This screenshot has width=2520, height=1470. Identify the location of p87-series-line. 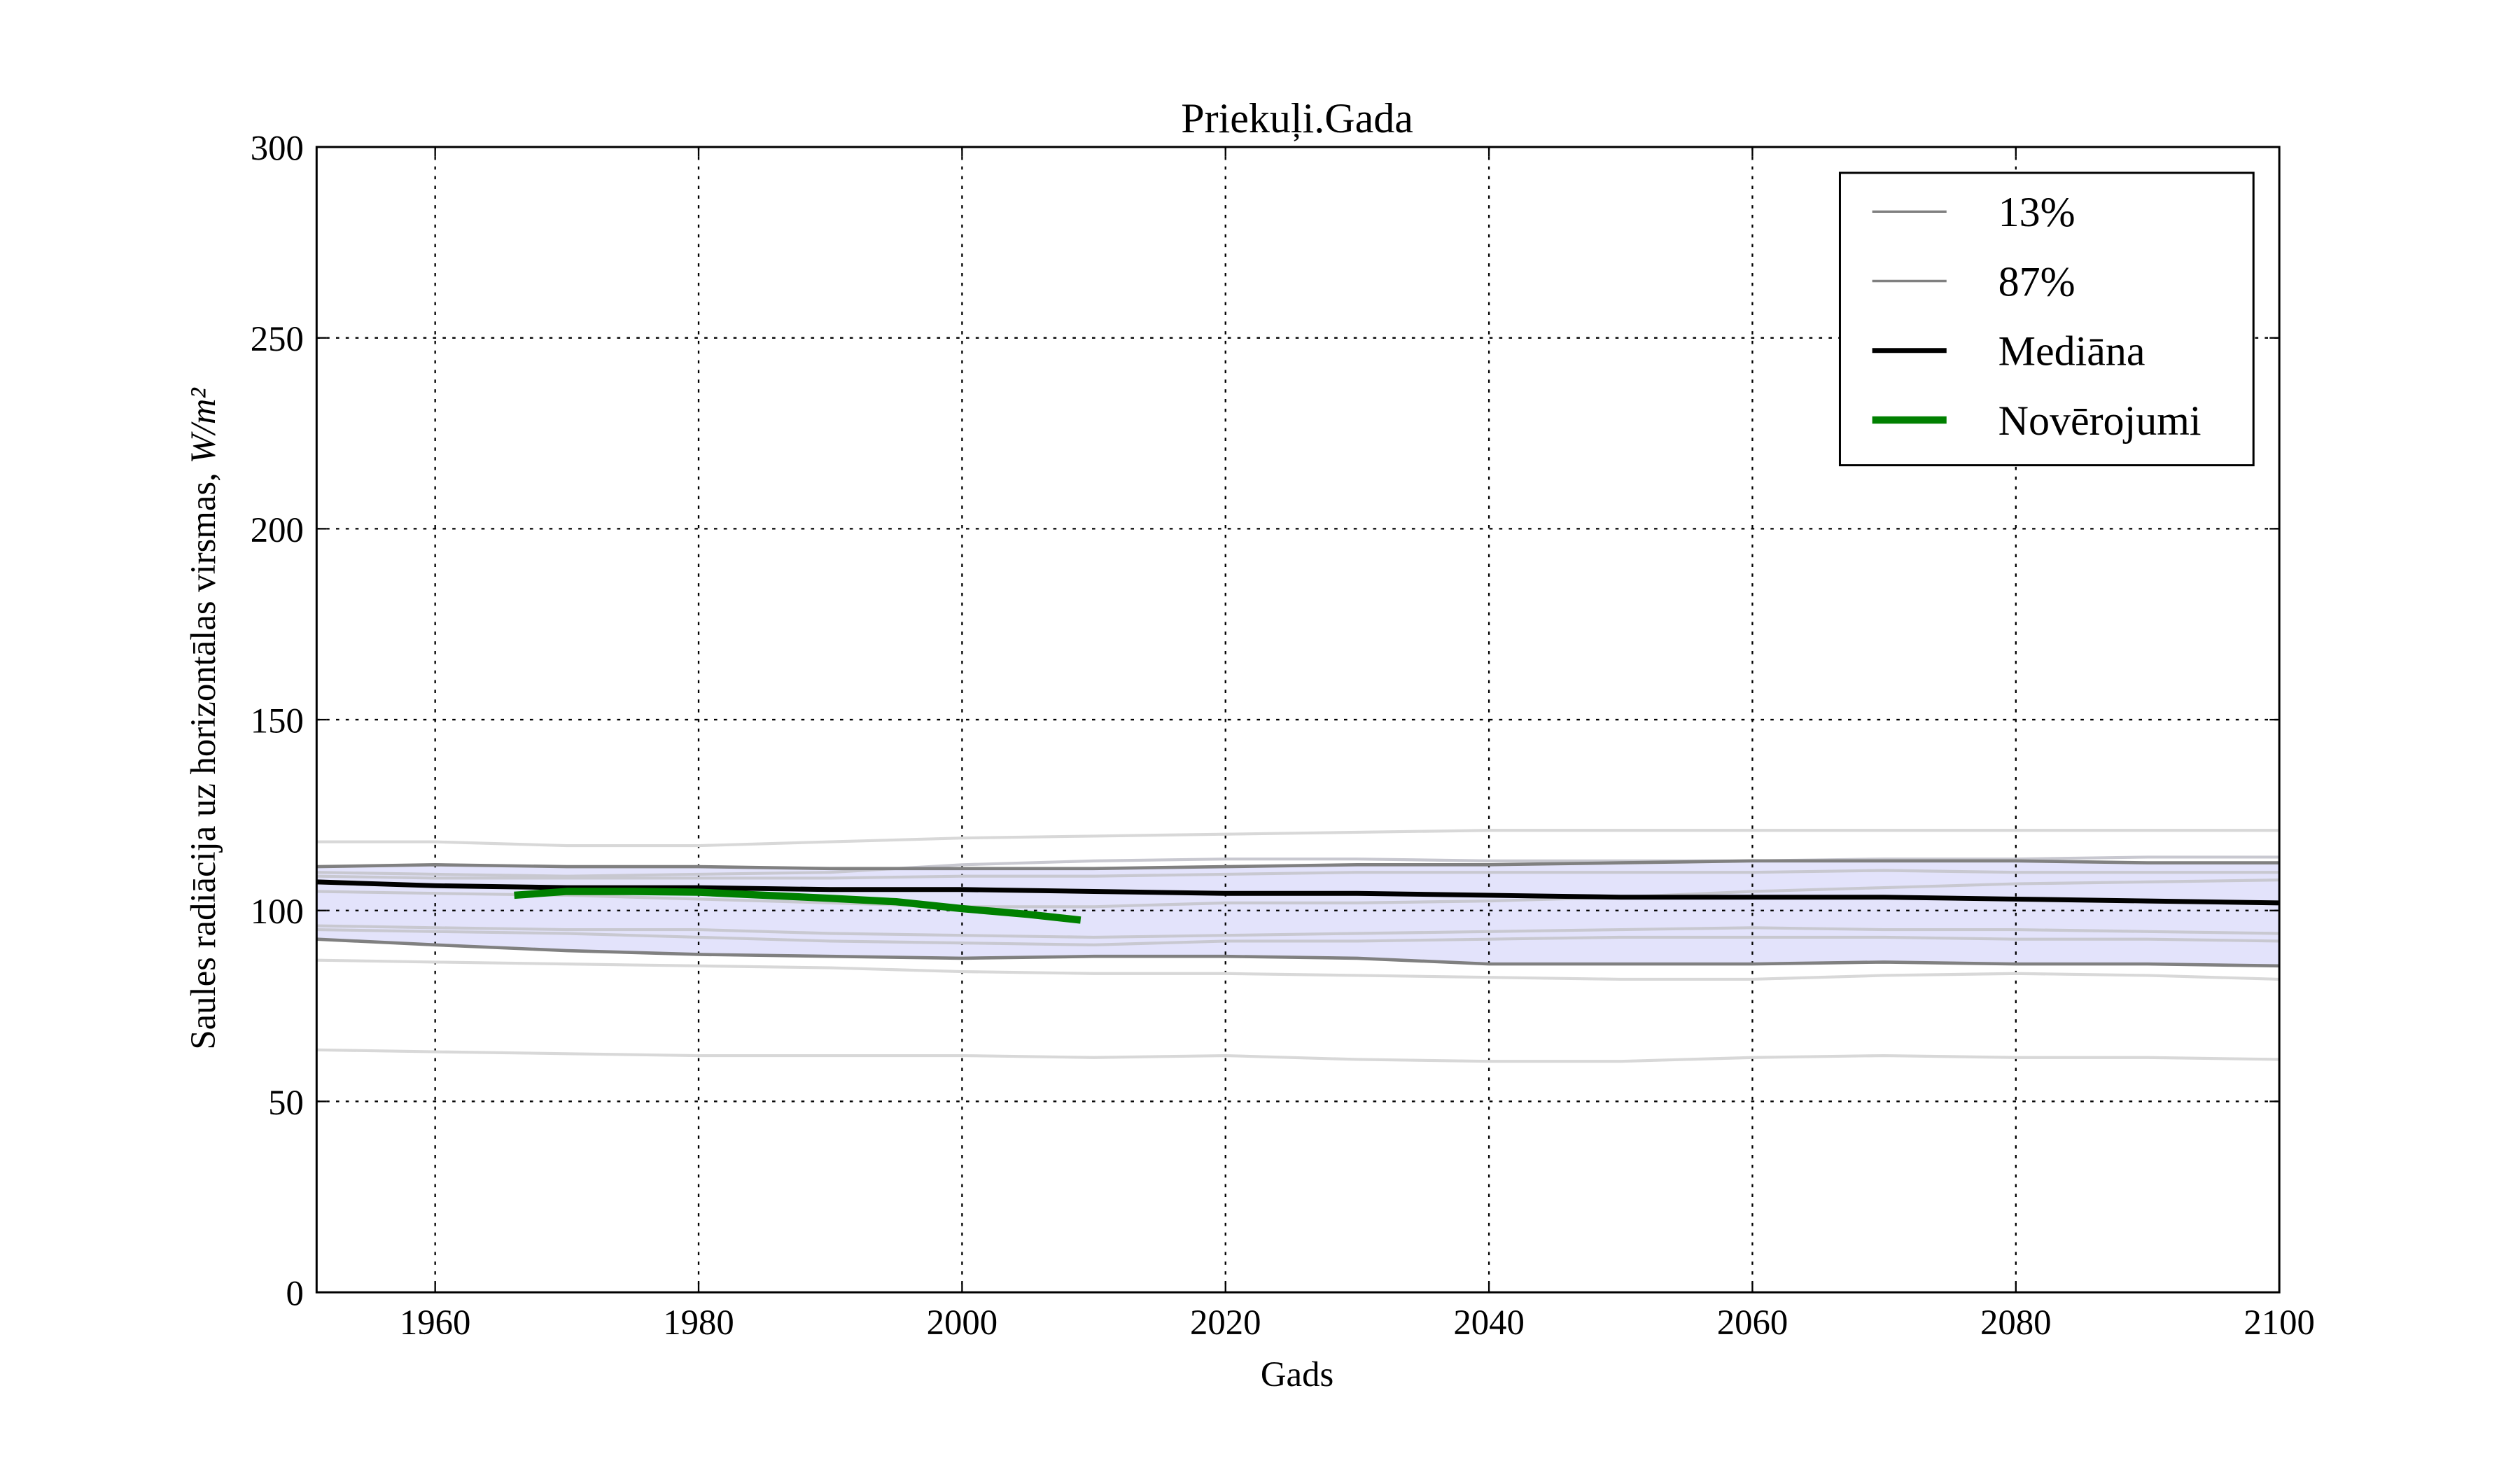
(1298, 865).